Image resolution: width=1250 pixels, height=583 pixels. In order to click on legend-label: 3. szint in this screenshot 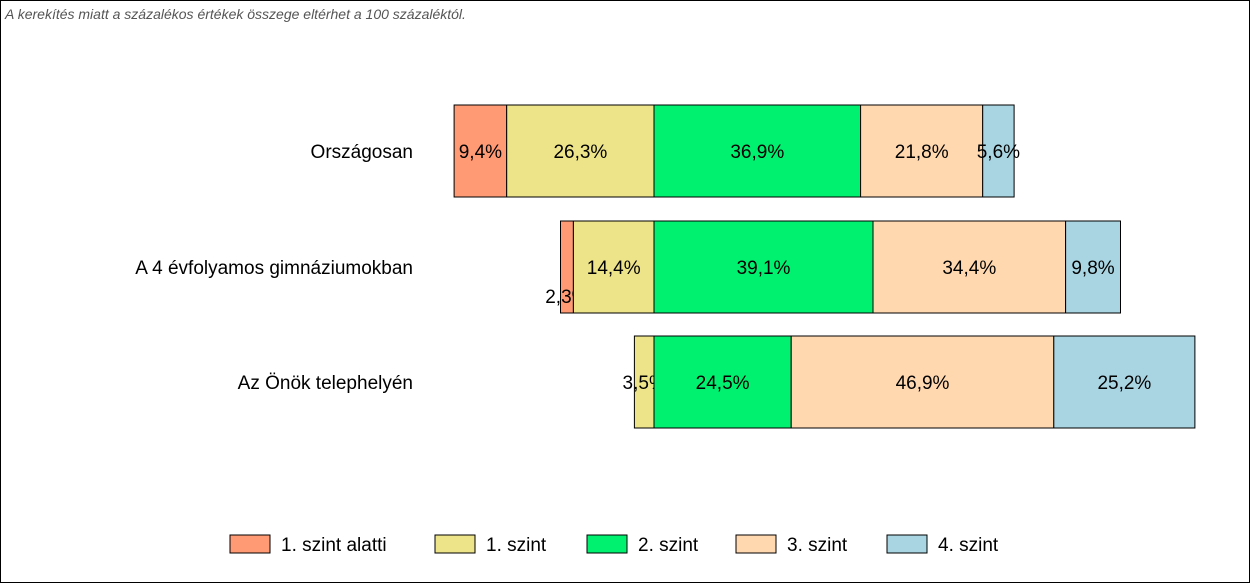, I will do `click(817, 545)`.